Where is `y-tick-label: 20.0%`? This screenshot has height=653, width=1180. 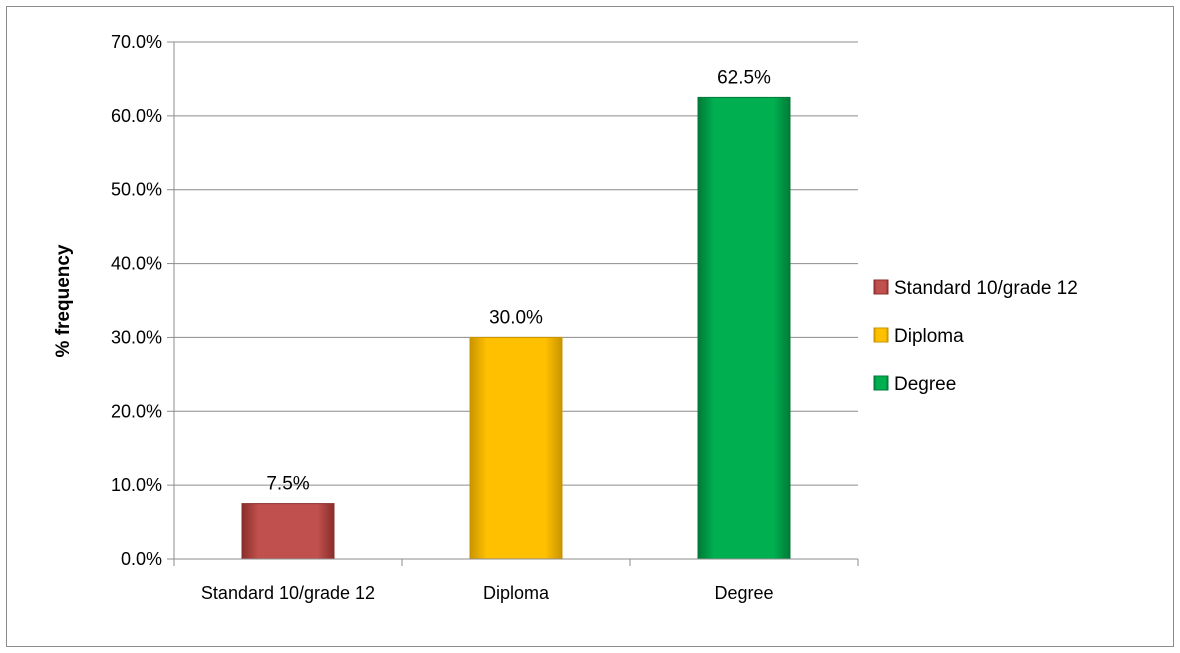
y-tick-label: 20.0% is located at coordinates (136, 411).